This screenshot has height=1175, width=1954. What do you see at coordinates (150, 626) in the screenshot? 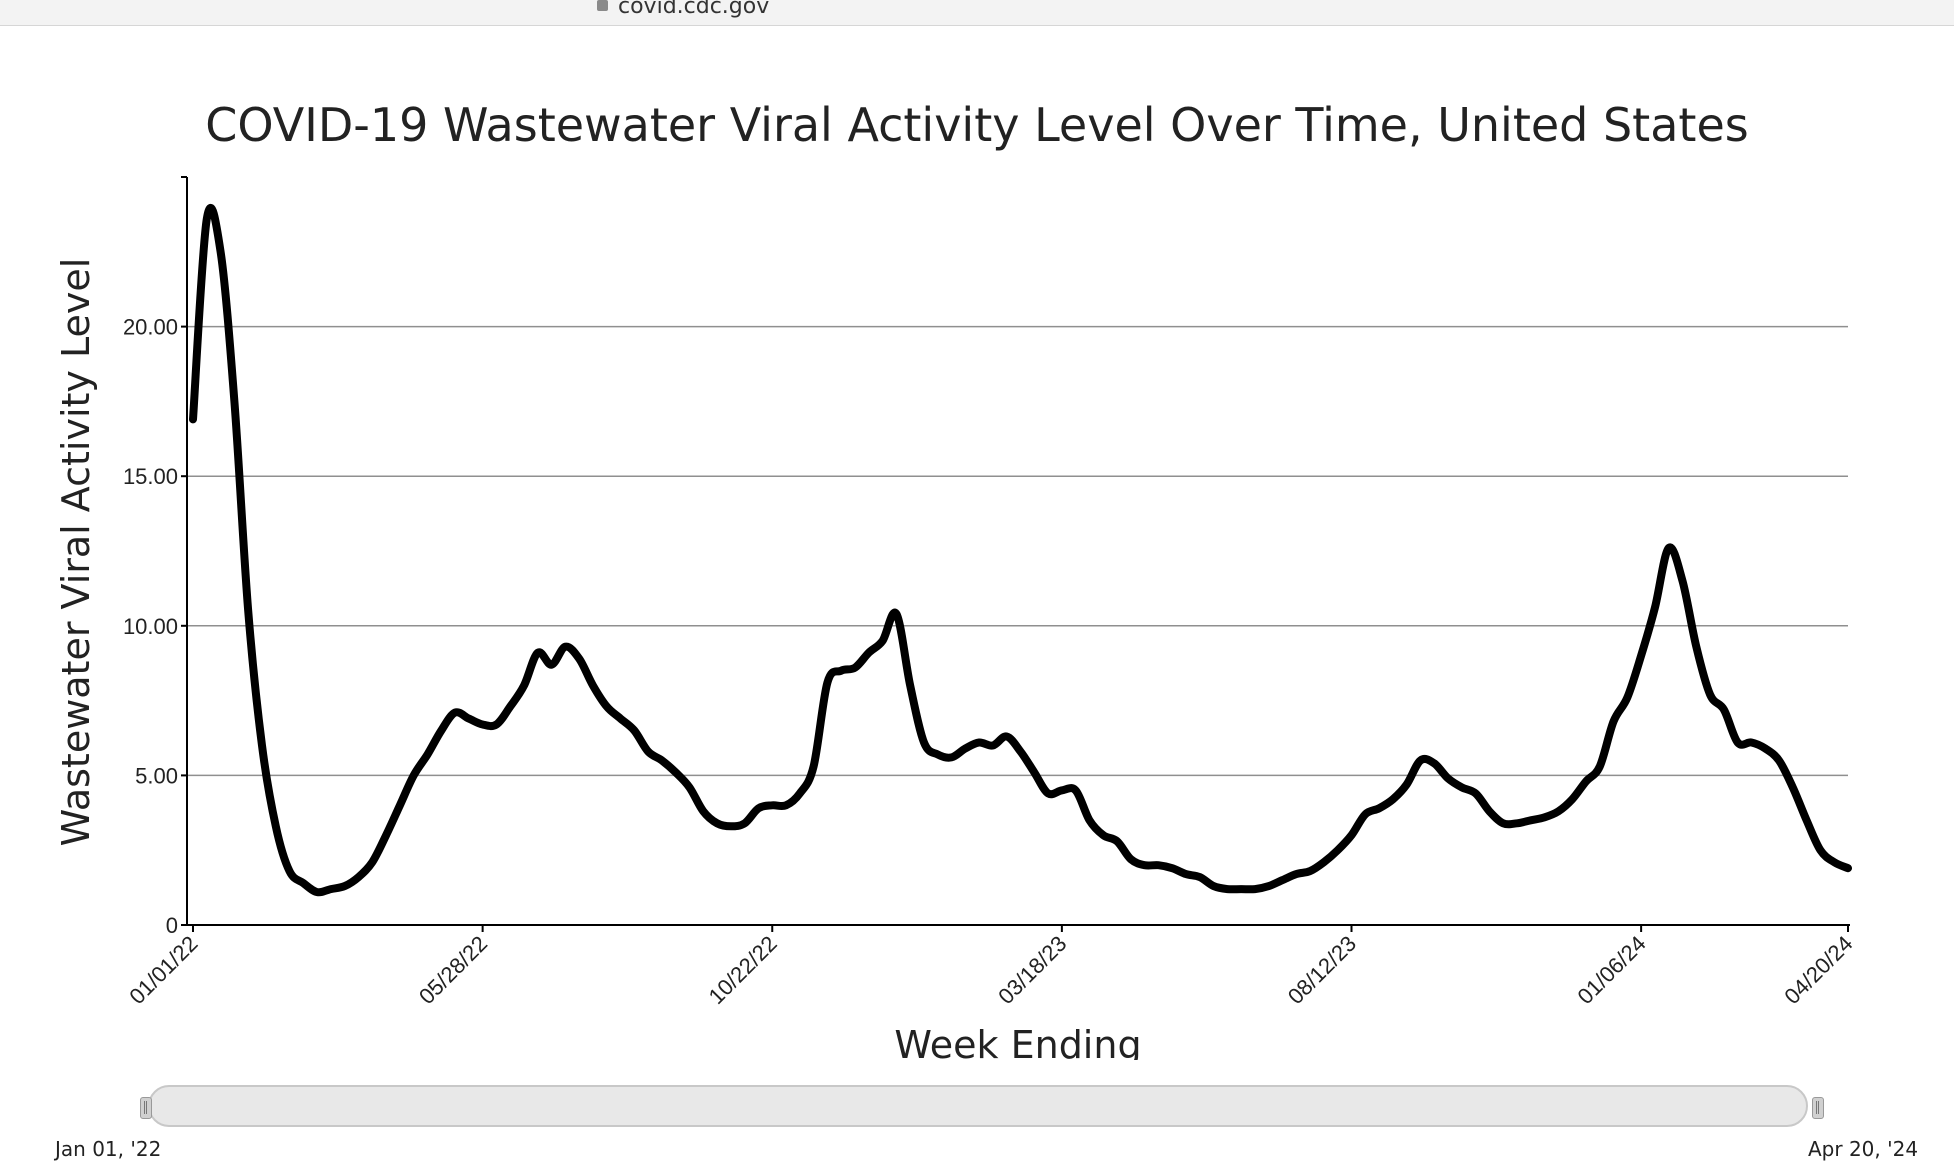
I see `y-tick-label: 10.00` at bounding box center [150, 626].